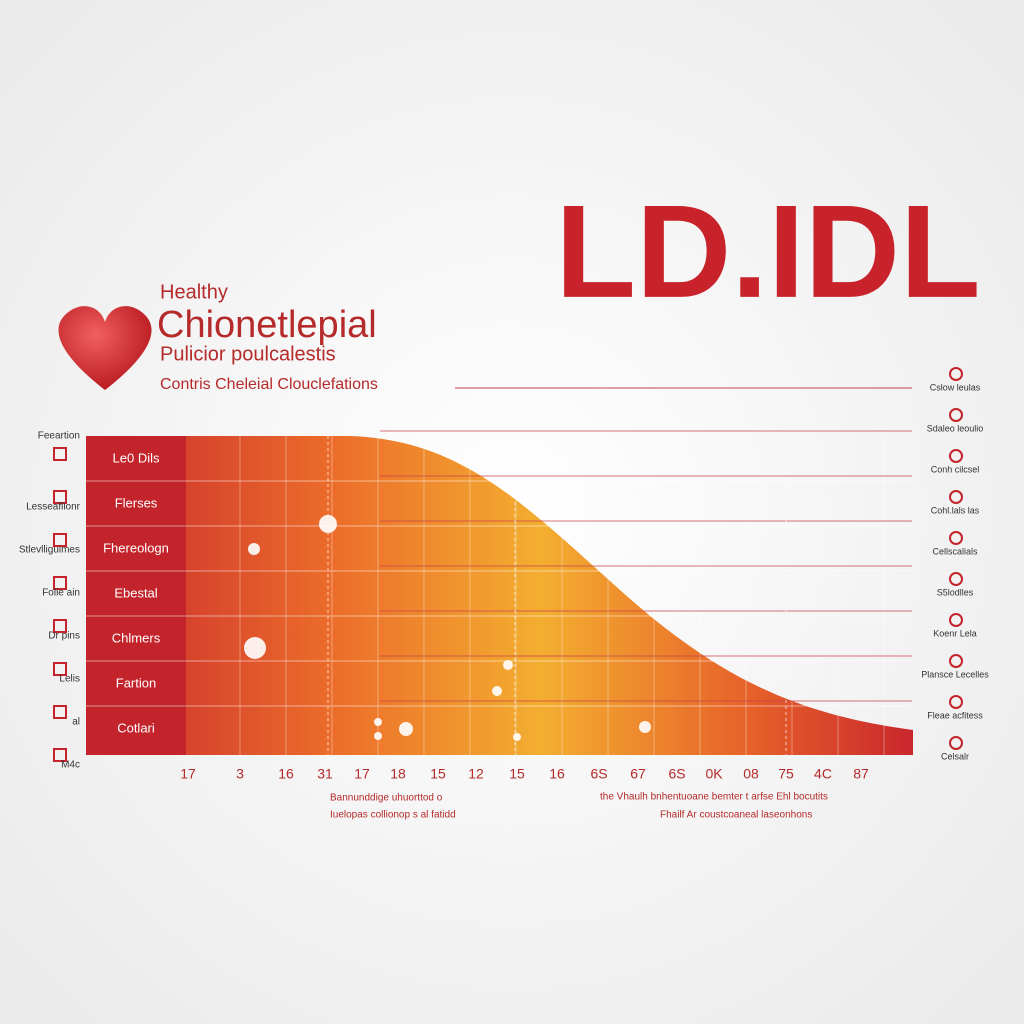 The image size is (1024, 1024). Describe the element at coordinates (136, 457) in the screenshot. I see `row-label: Le0 Dils` at that location.